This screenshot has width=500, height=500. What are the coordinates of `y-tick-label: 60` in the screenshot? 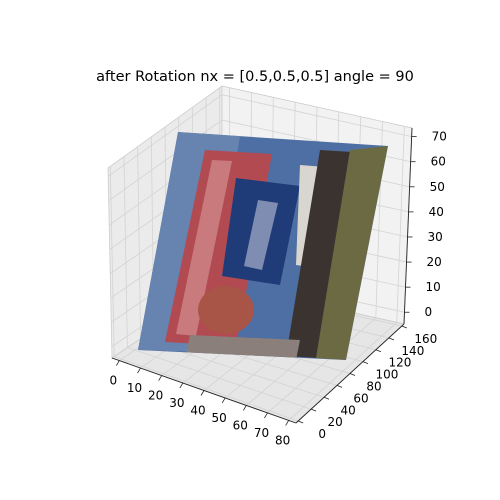 It's located at (360, 398).